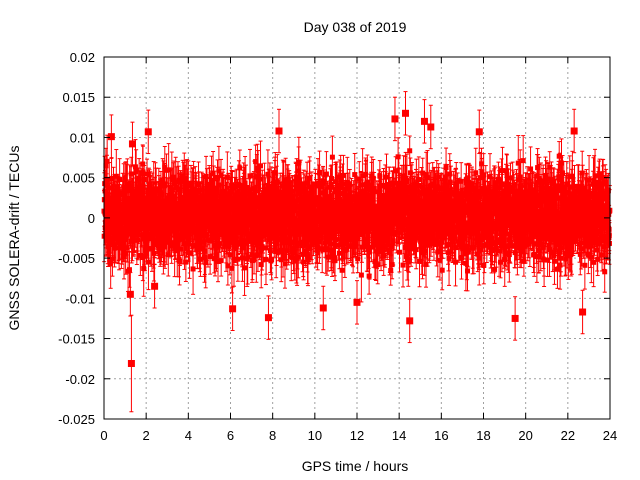  I want to click on y-tick-label: 0.015, so click(78, 97).